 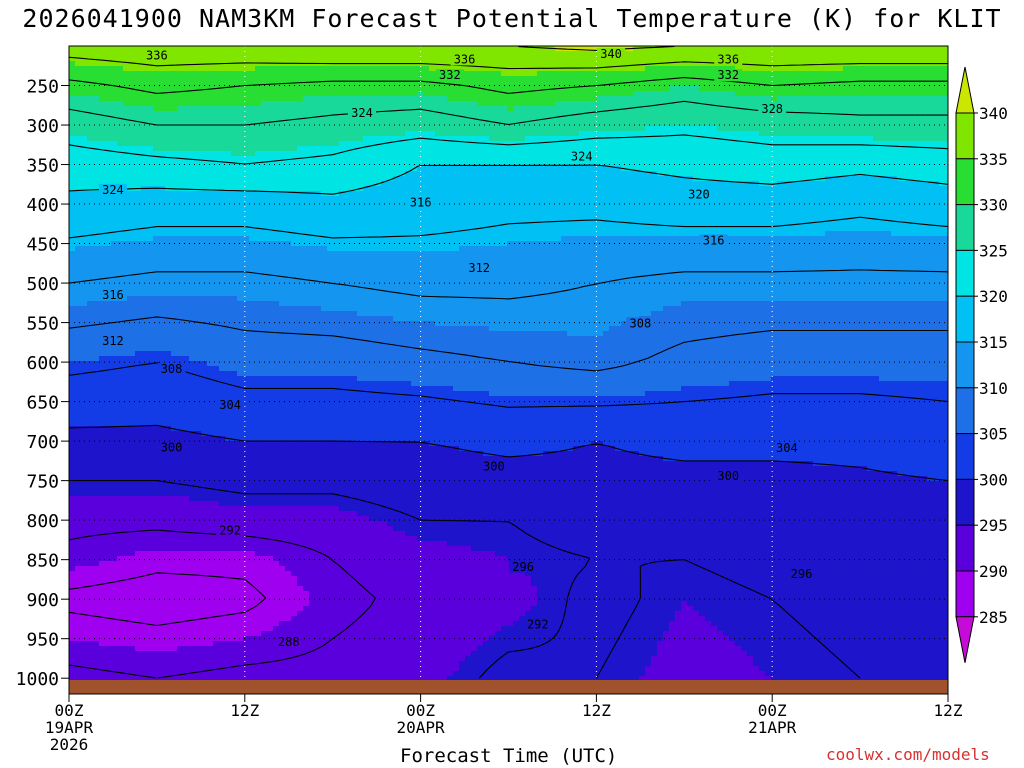 What do you see at coordinates (611, 54) in the screenshot?
I see `contour-label: 340` at bounding box center [611, 54].